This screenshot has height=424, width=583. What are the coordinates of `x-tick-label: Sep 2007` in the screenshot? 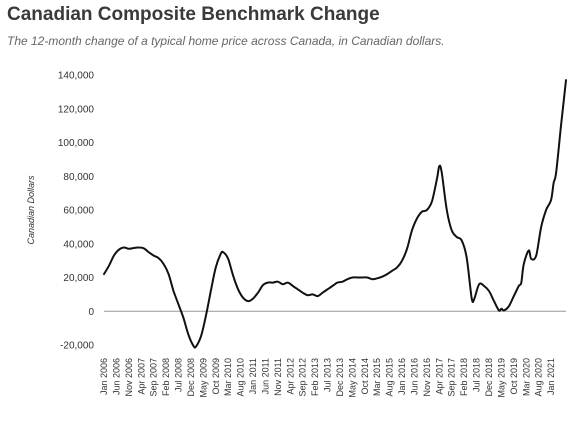 It's located at (154, 377).